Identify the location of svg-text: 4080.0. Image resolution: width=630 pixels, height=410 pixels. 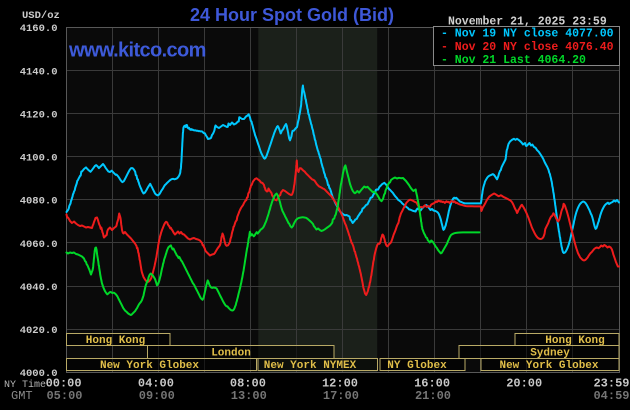
(39, 202).